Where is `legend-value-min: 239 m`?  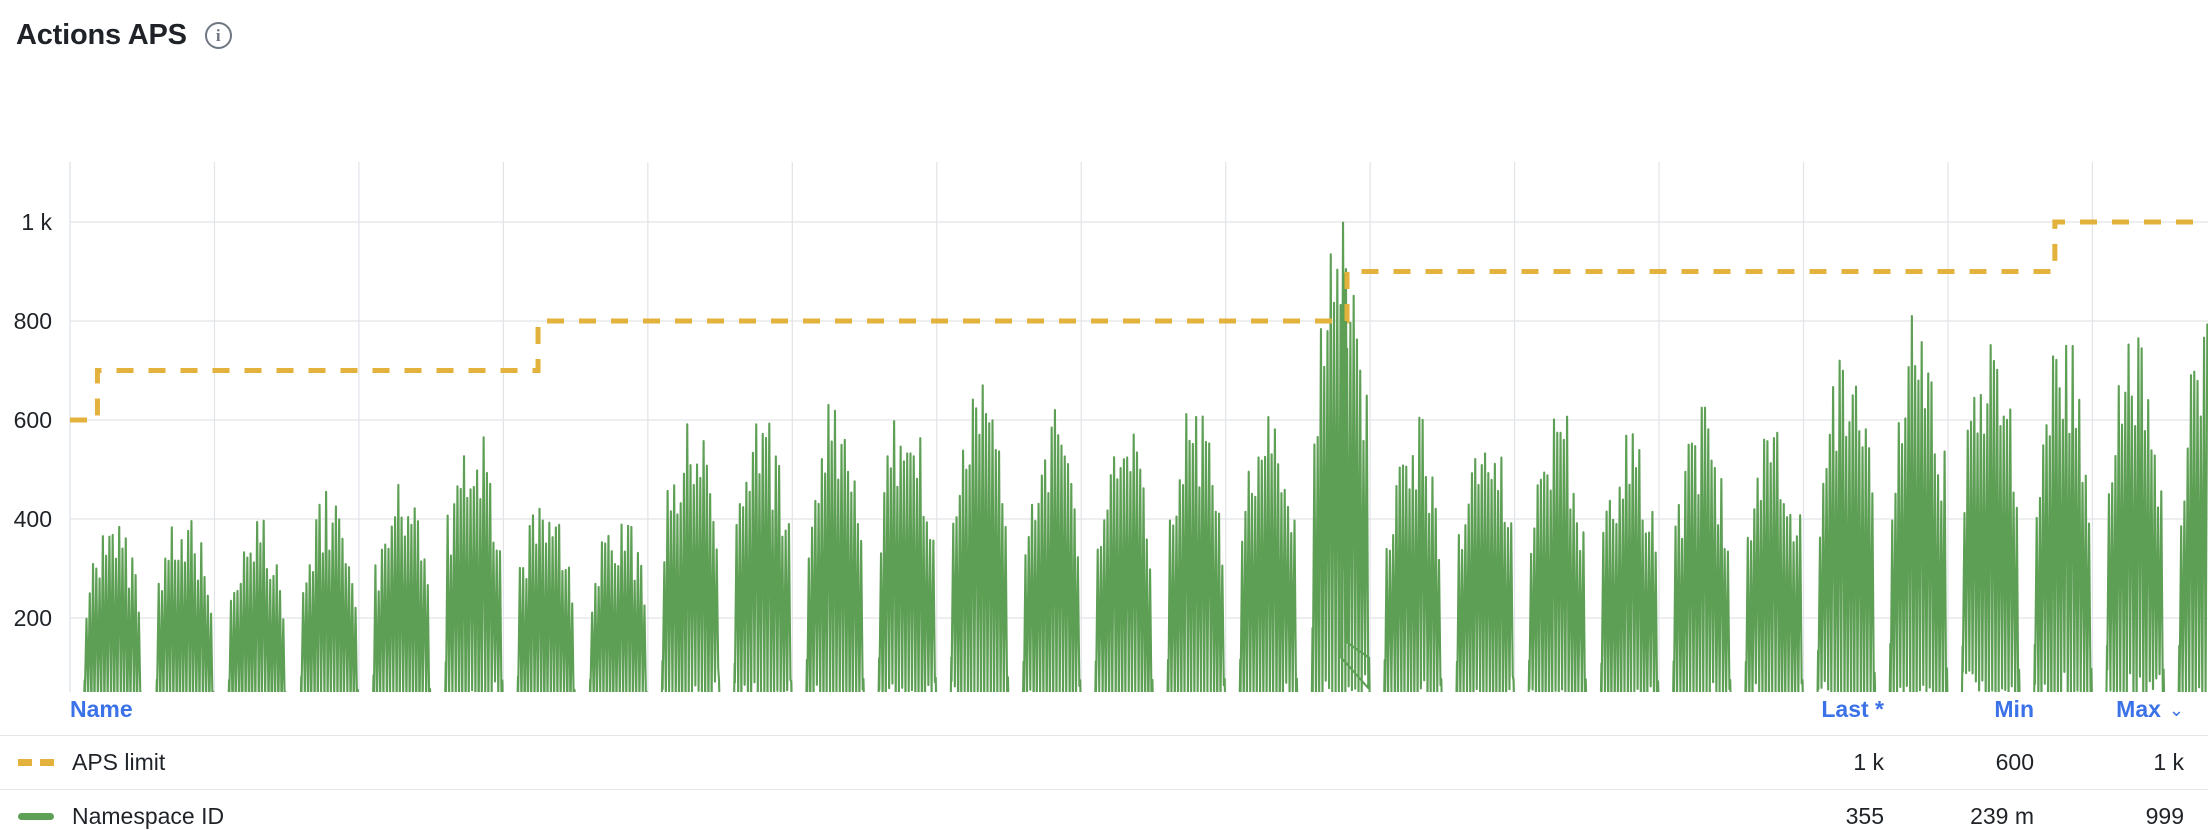 legend-value-min: 239 m is located at coordinates (2002, 816).